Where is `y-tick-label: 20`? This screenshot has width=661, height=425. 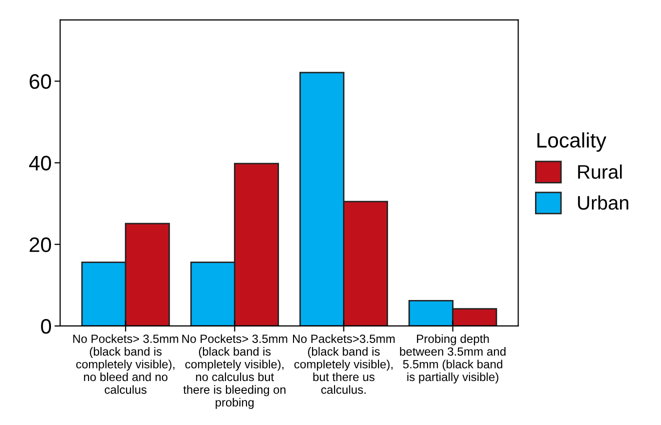 y-tick-label: 20 is located at coordinates (41, 244).